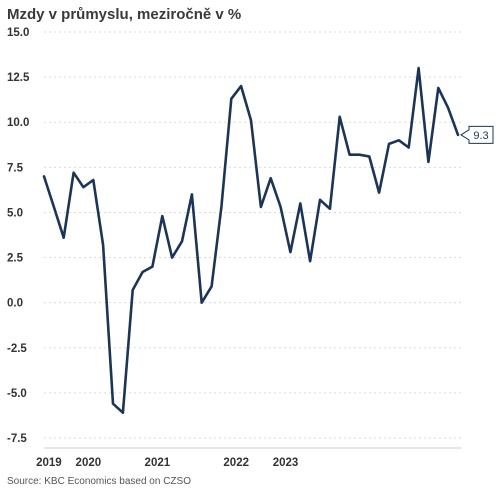 This screenshot has height=500, width=500. I want to click on y-tick-label: 2.5, so click(15, 259).